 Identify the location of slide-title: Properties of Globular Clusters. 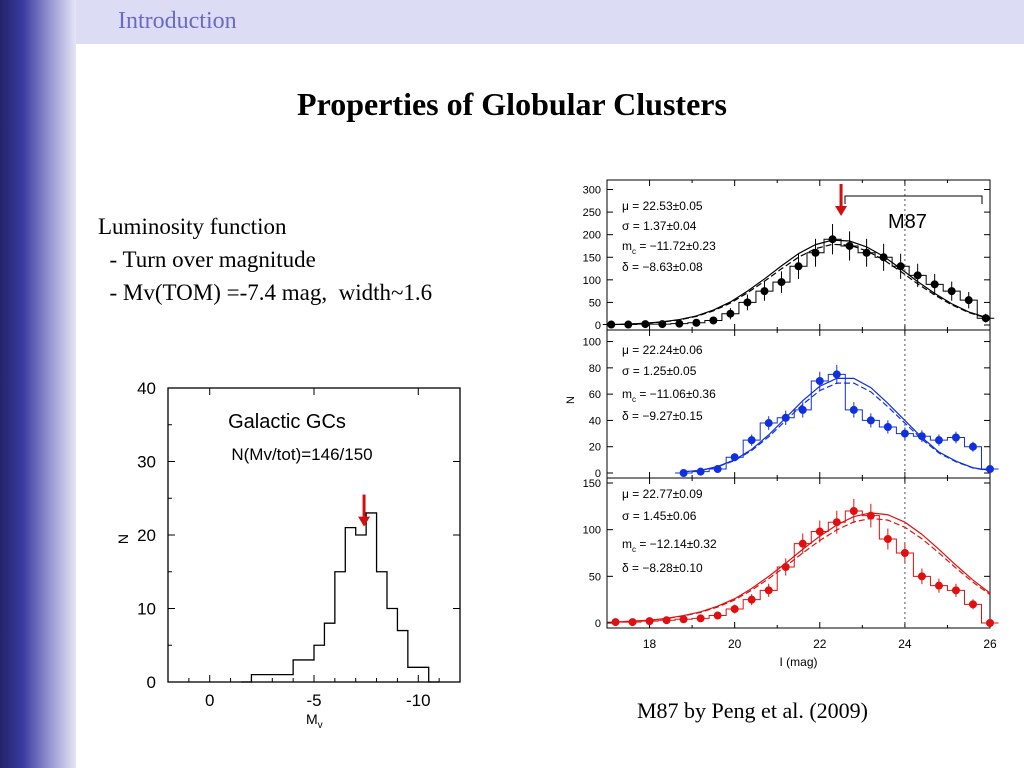
(512, 104).